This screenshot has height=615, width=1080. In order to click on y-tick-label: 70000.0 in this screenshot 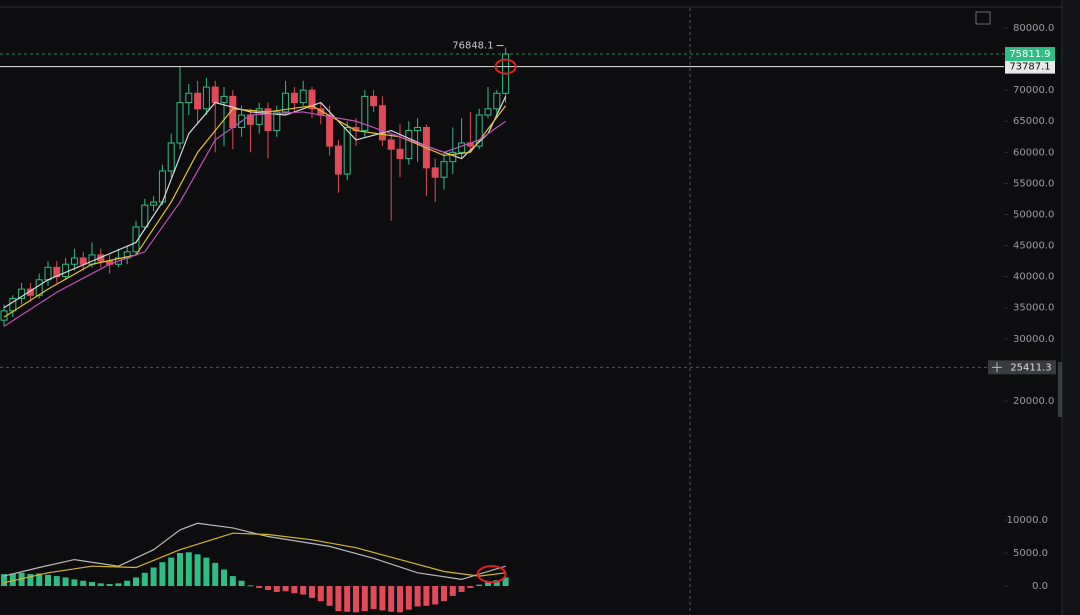, I will do `click(1033, 90)`.